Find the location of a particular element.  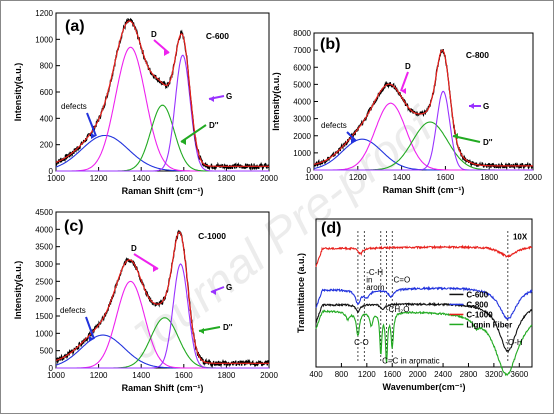

y-tick-label: 8000 is located at coordinates (302, 33).